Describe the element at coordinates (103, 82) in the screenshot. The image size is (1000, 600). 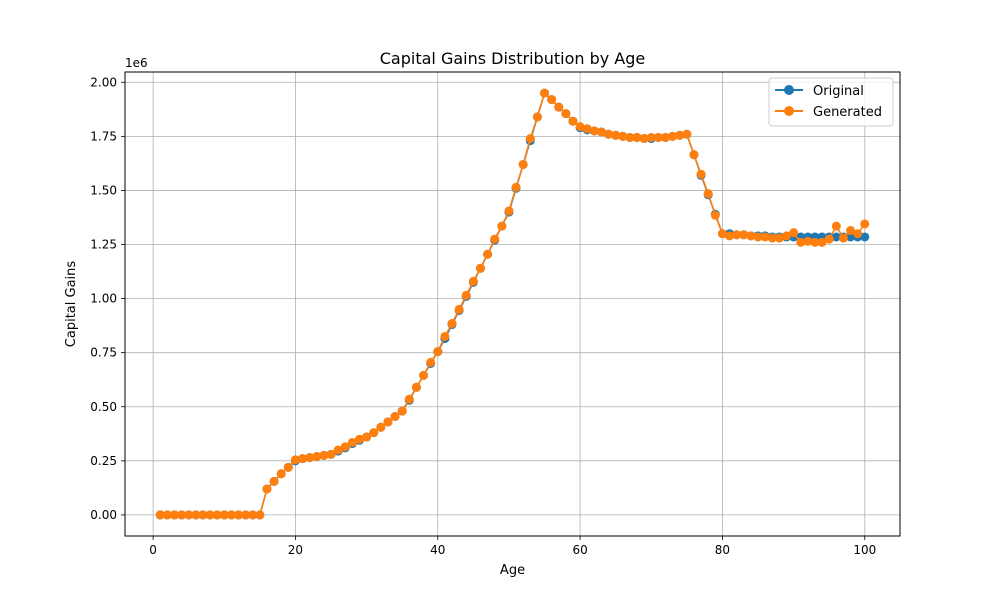
I see `y-tick-label: 2.00` at that location.